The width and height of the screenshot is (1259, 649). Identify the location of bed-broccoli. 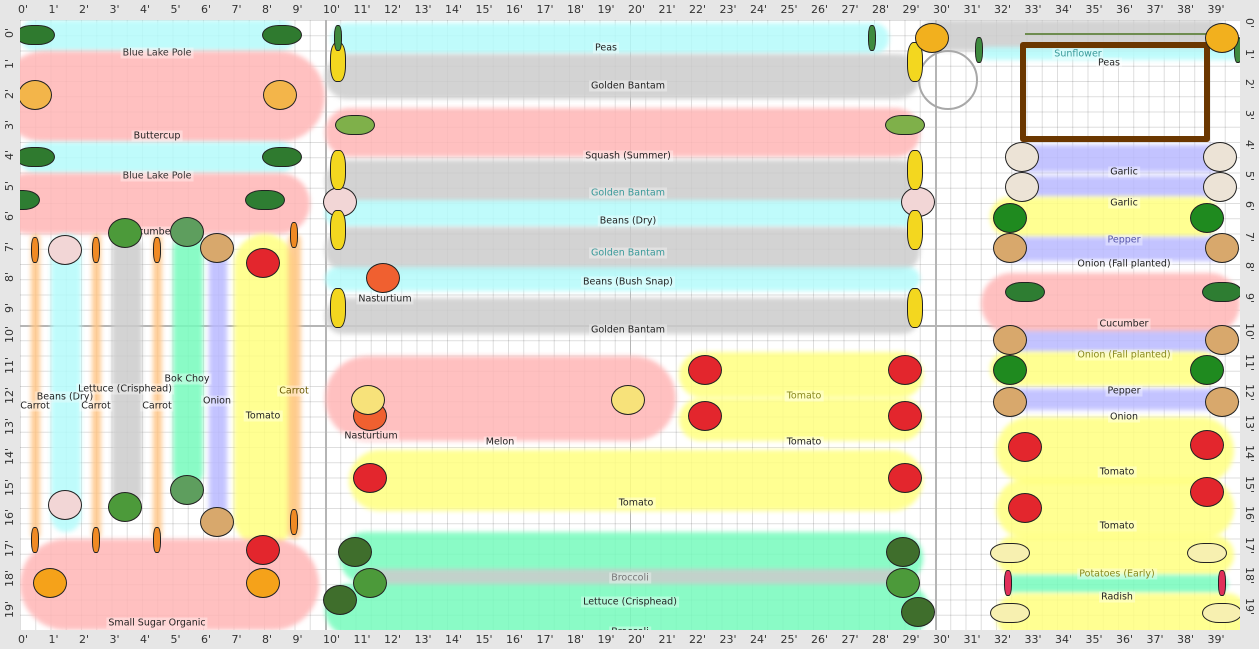
(627, 607).